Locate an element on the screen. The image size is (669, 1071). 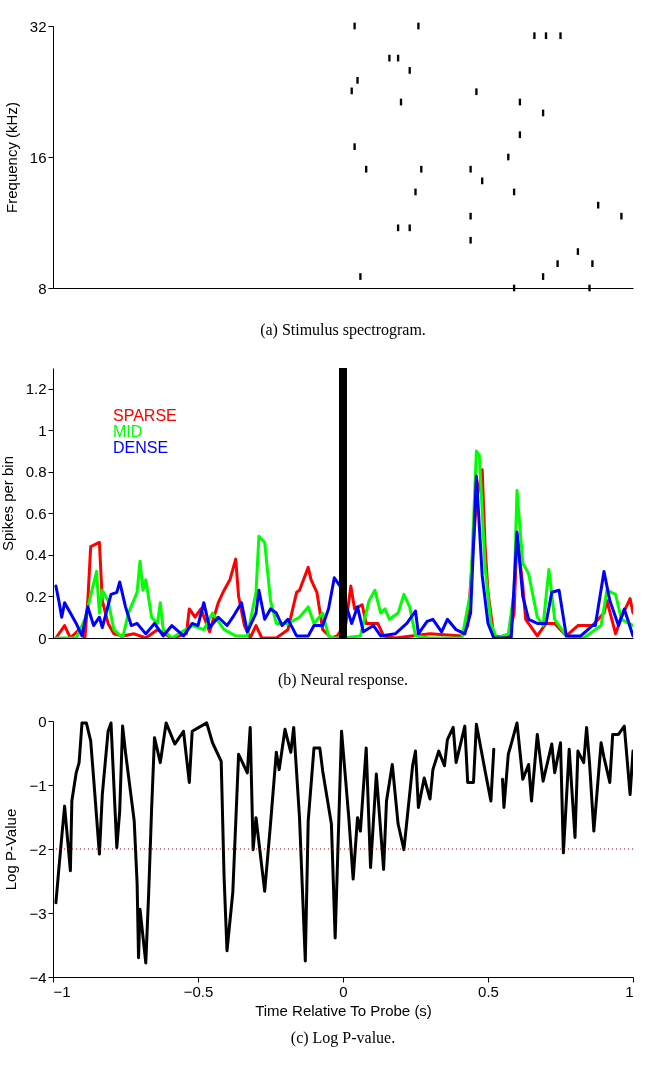
y-tick-label: −4 is located at coordinates (38, 977).